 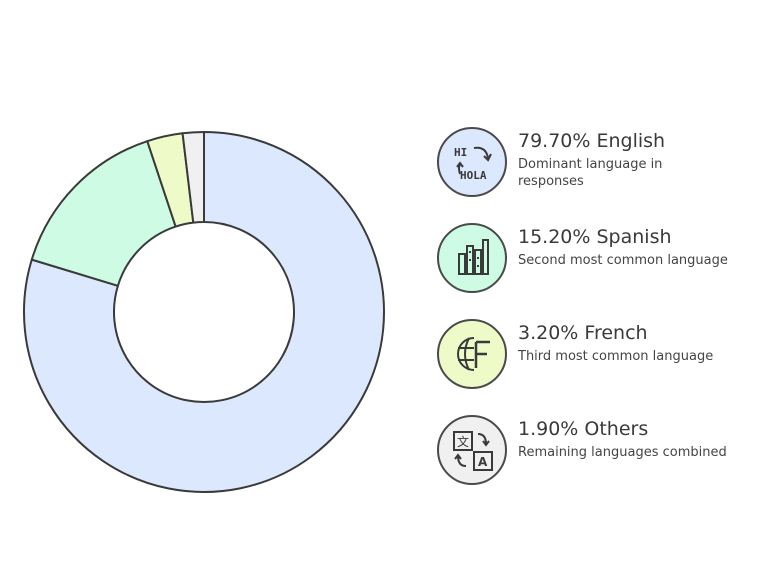 I want to click on legend-description: Remaining languages combined, so click(x=622, y=452).